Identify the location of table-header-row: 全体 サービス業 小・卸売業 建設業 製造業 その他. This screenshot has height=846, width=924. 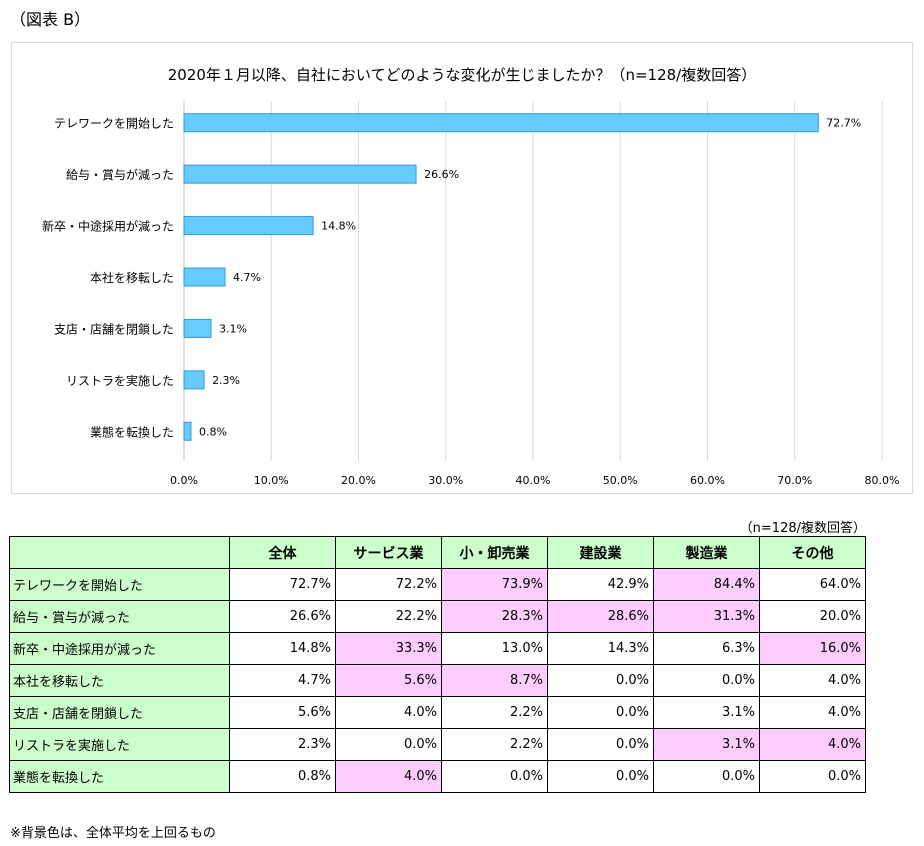
(437, 552).